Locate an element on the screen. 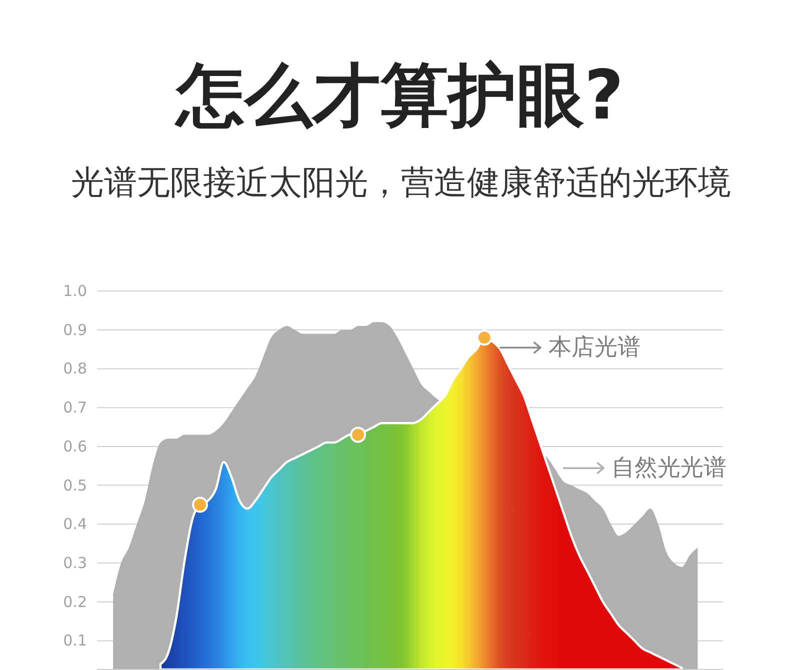 Image resolution: width=790 pixels, height=670 pixels. y-tick-label: 0.5 is located at coordinates (75, 485).